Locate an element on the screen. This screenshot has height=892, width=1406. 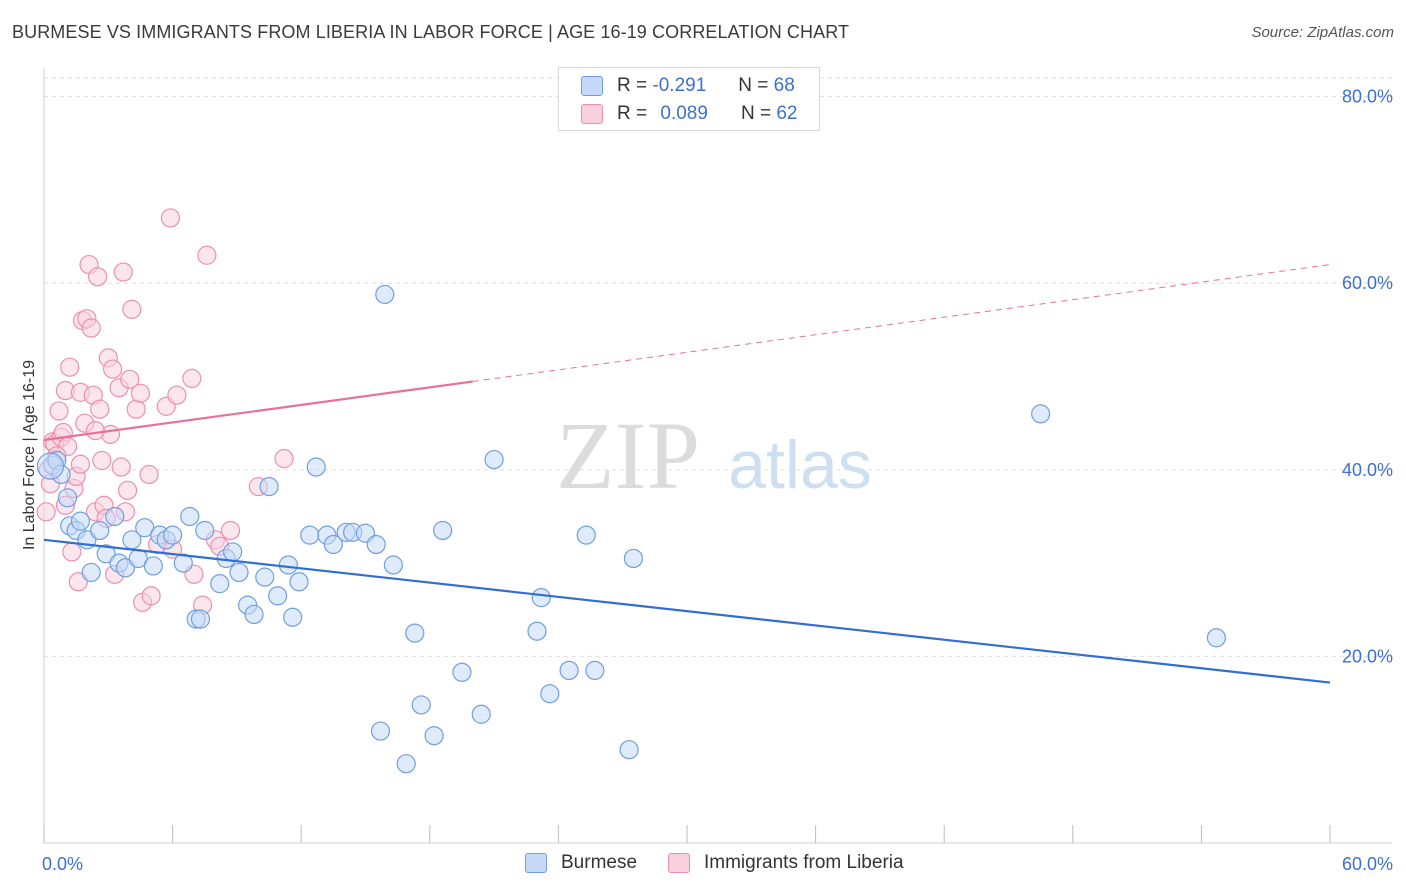
watermark-zip: ZIP is located at coordinates (628, 455).